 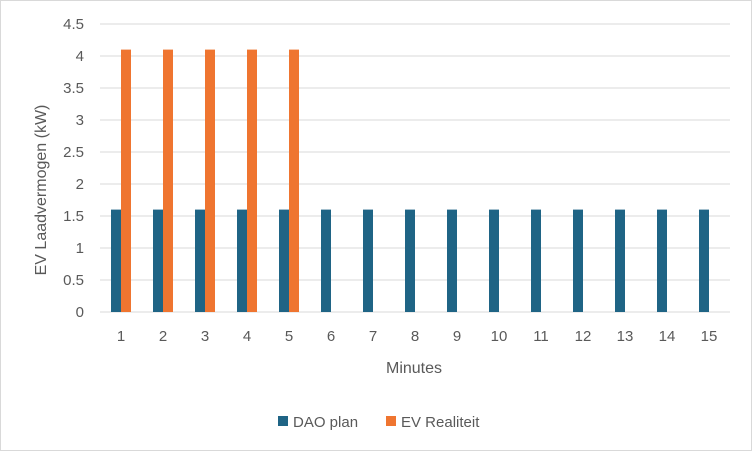 I want to click on x-tick-label: 8, so click(x=415, y=336).